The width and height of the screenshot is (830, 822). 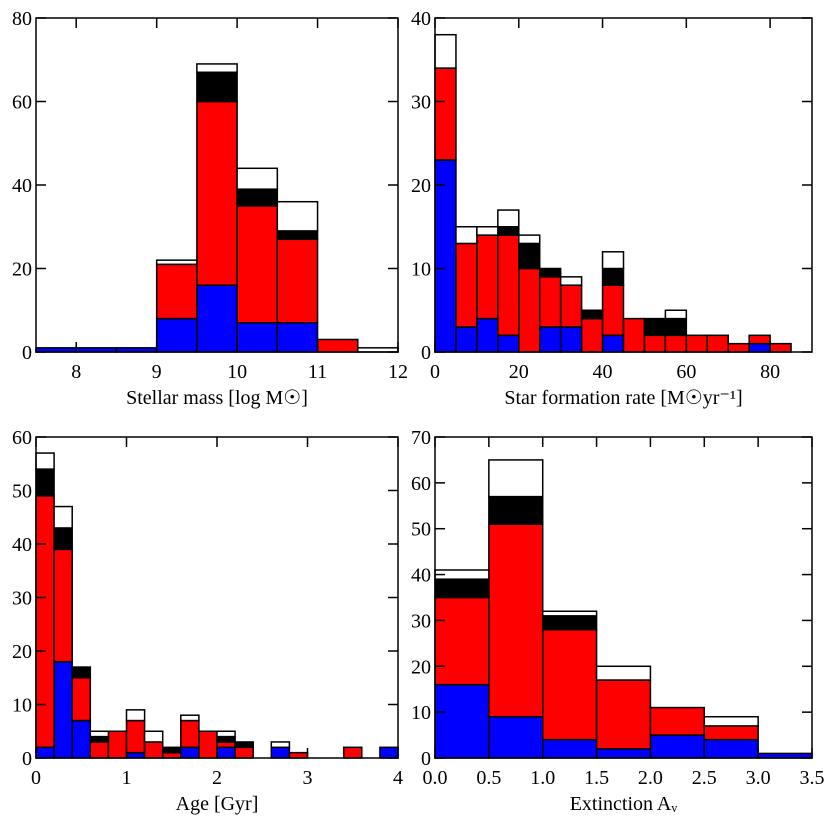 What do you see at coordinates (758, 778) in the screenshot?
I see `x-tick-label: 3.0` at bounding box center [758, 778].